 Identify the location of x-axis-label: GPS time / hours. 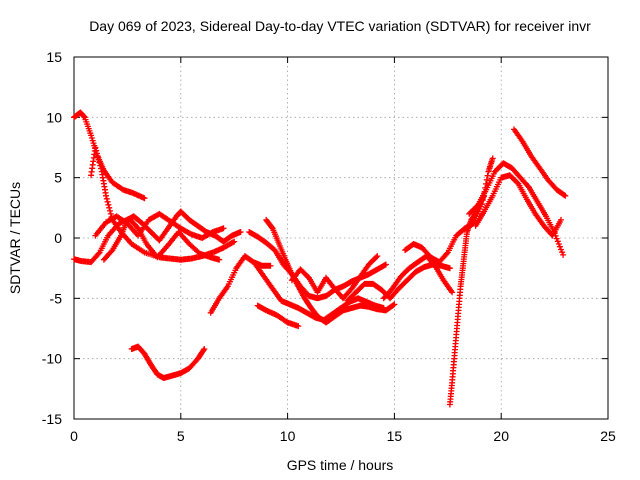
(340, 465).